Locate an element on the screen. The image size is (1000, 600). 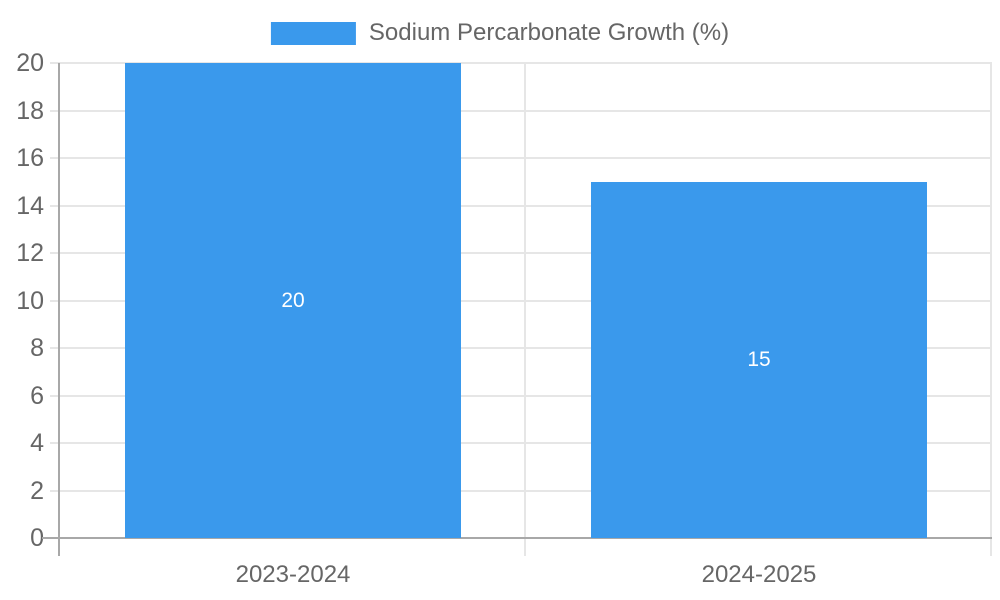
legend-swatch-icon is located at coordinates (313, 33).